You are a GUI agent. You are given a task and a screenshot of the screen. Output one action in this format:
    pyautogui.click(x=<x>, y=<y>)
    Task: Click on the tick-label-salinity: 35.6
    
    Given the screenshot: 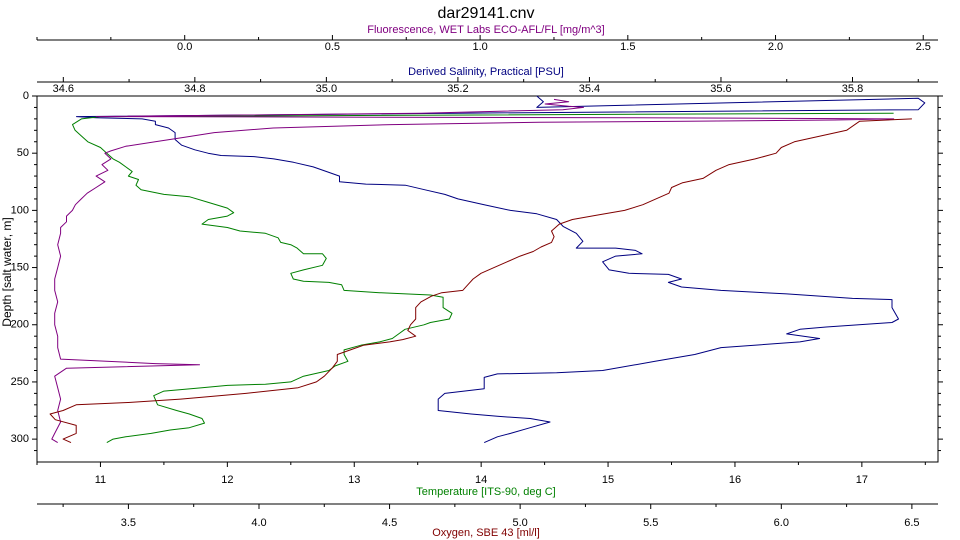 What is the action you would take?
    pyautogui.click(x=720, y=89)
    